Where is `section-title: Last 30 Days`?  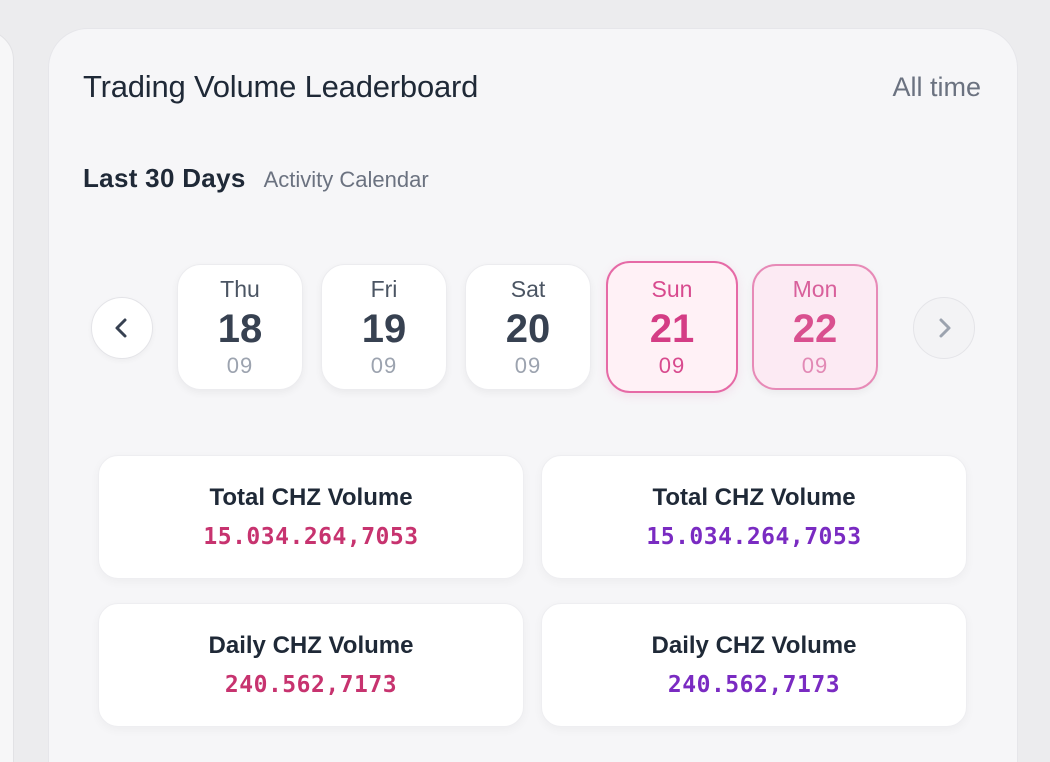 section-title: Last 30 Days is located at coordinates (164, 178).